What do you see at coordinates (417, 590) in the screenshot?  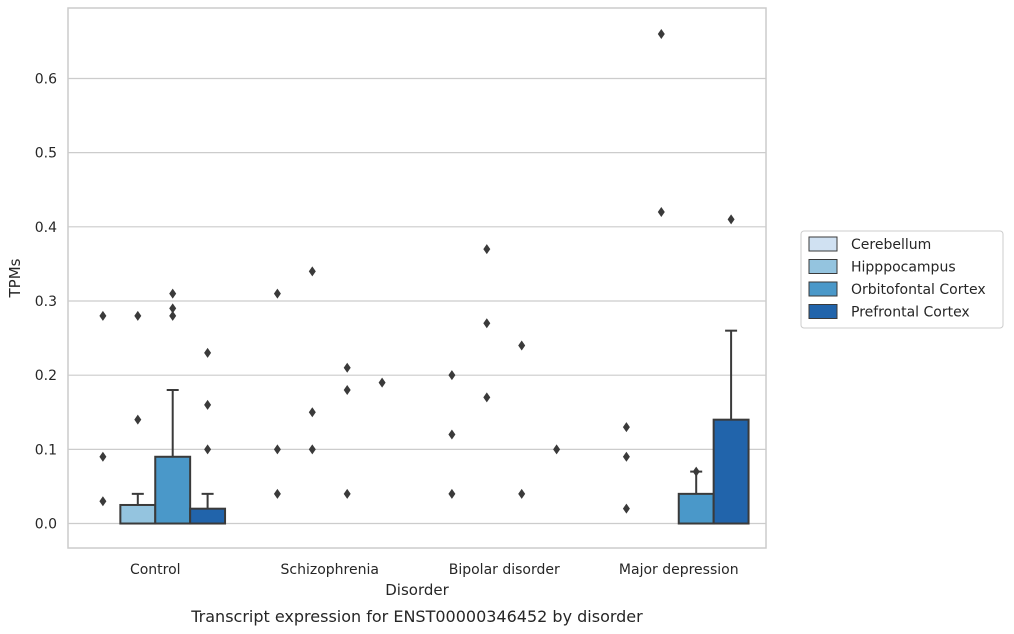 I see `x-axis-label: Disorder` at bounding box center [417, 590].